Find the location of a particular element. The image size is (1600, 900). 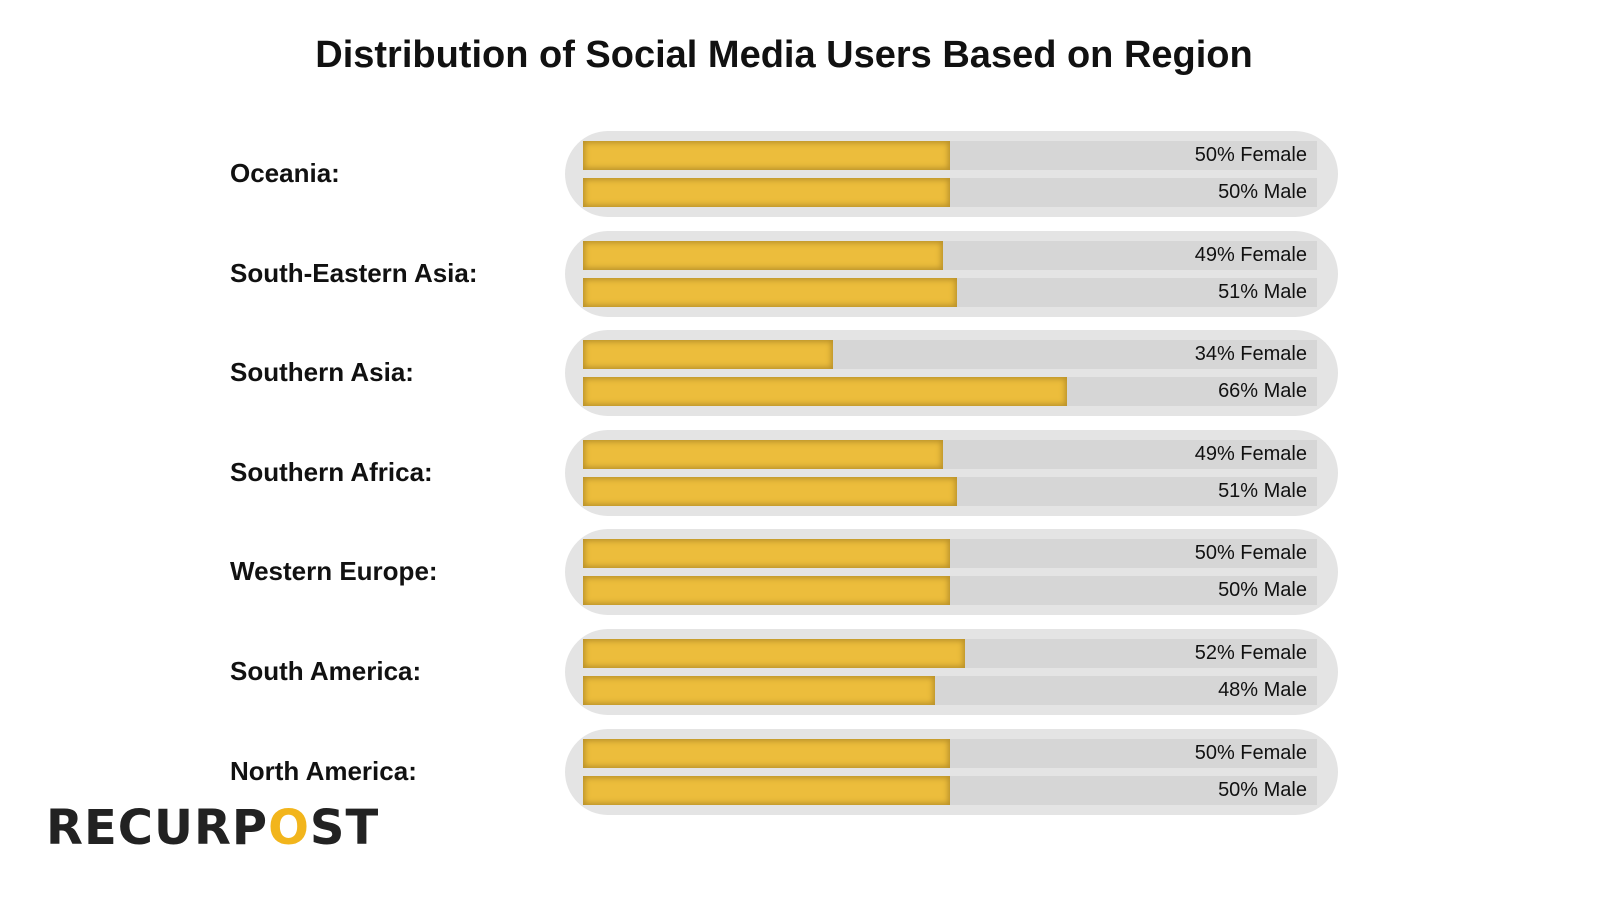

male-bar-track: 66% Male is located at coordinates (950, 392).